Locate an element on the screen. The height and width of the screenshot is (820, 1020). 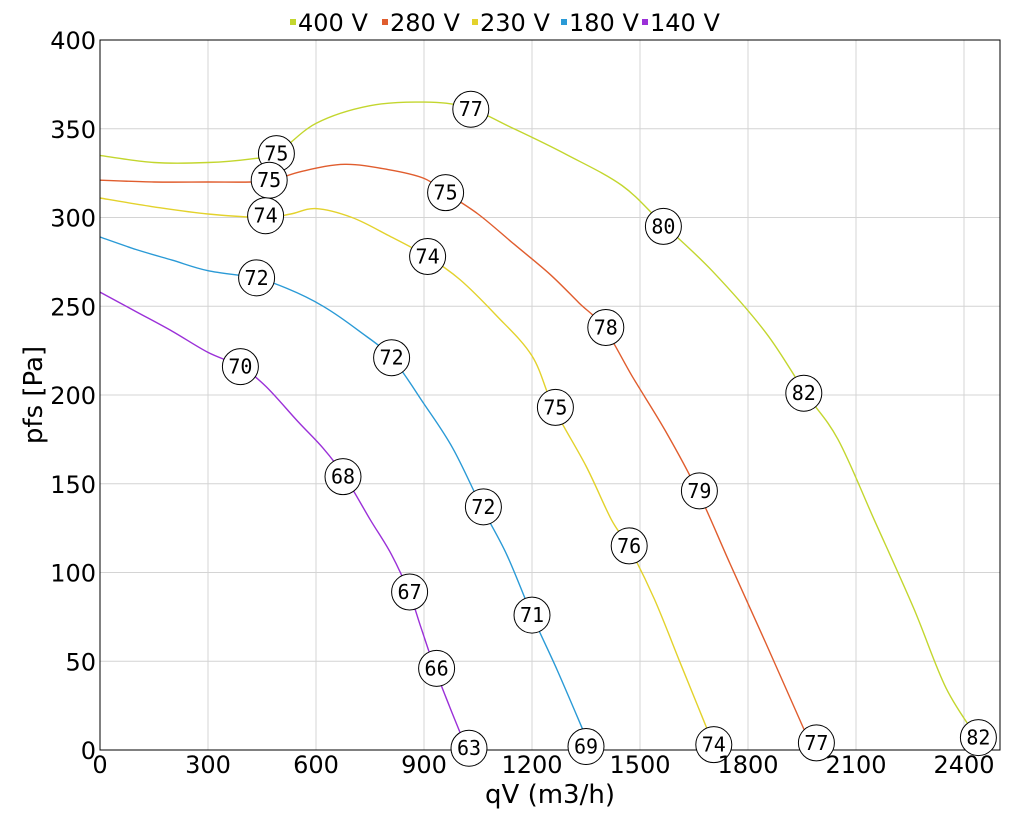
efficiency-label-text: 69 is located at coordinates (586, 746).